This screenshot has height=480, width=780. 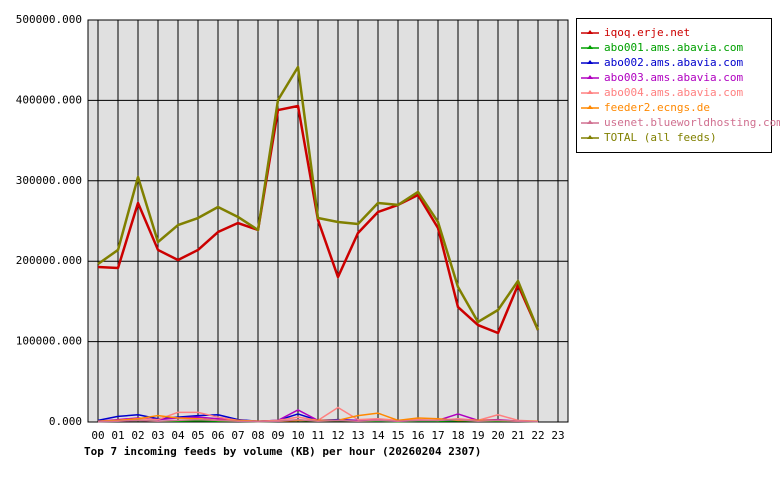 I want to click on legend-label: usenet.blueworldhosting.com, so click(x=692, y=122).